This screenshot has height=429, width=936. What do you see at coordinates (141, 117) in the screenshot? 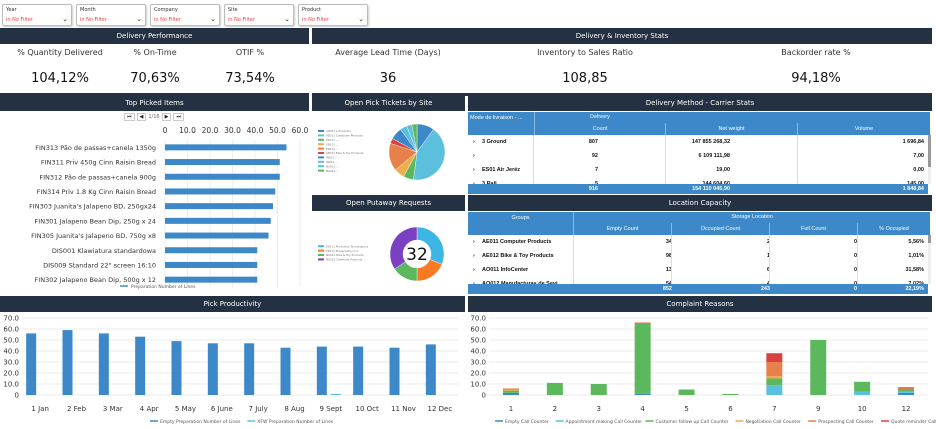
I see `prev-page-button: ◀` at bounding box center [141, 117].